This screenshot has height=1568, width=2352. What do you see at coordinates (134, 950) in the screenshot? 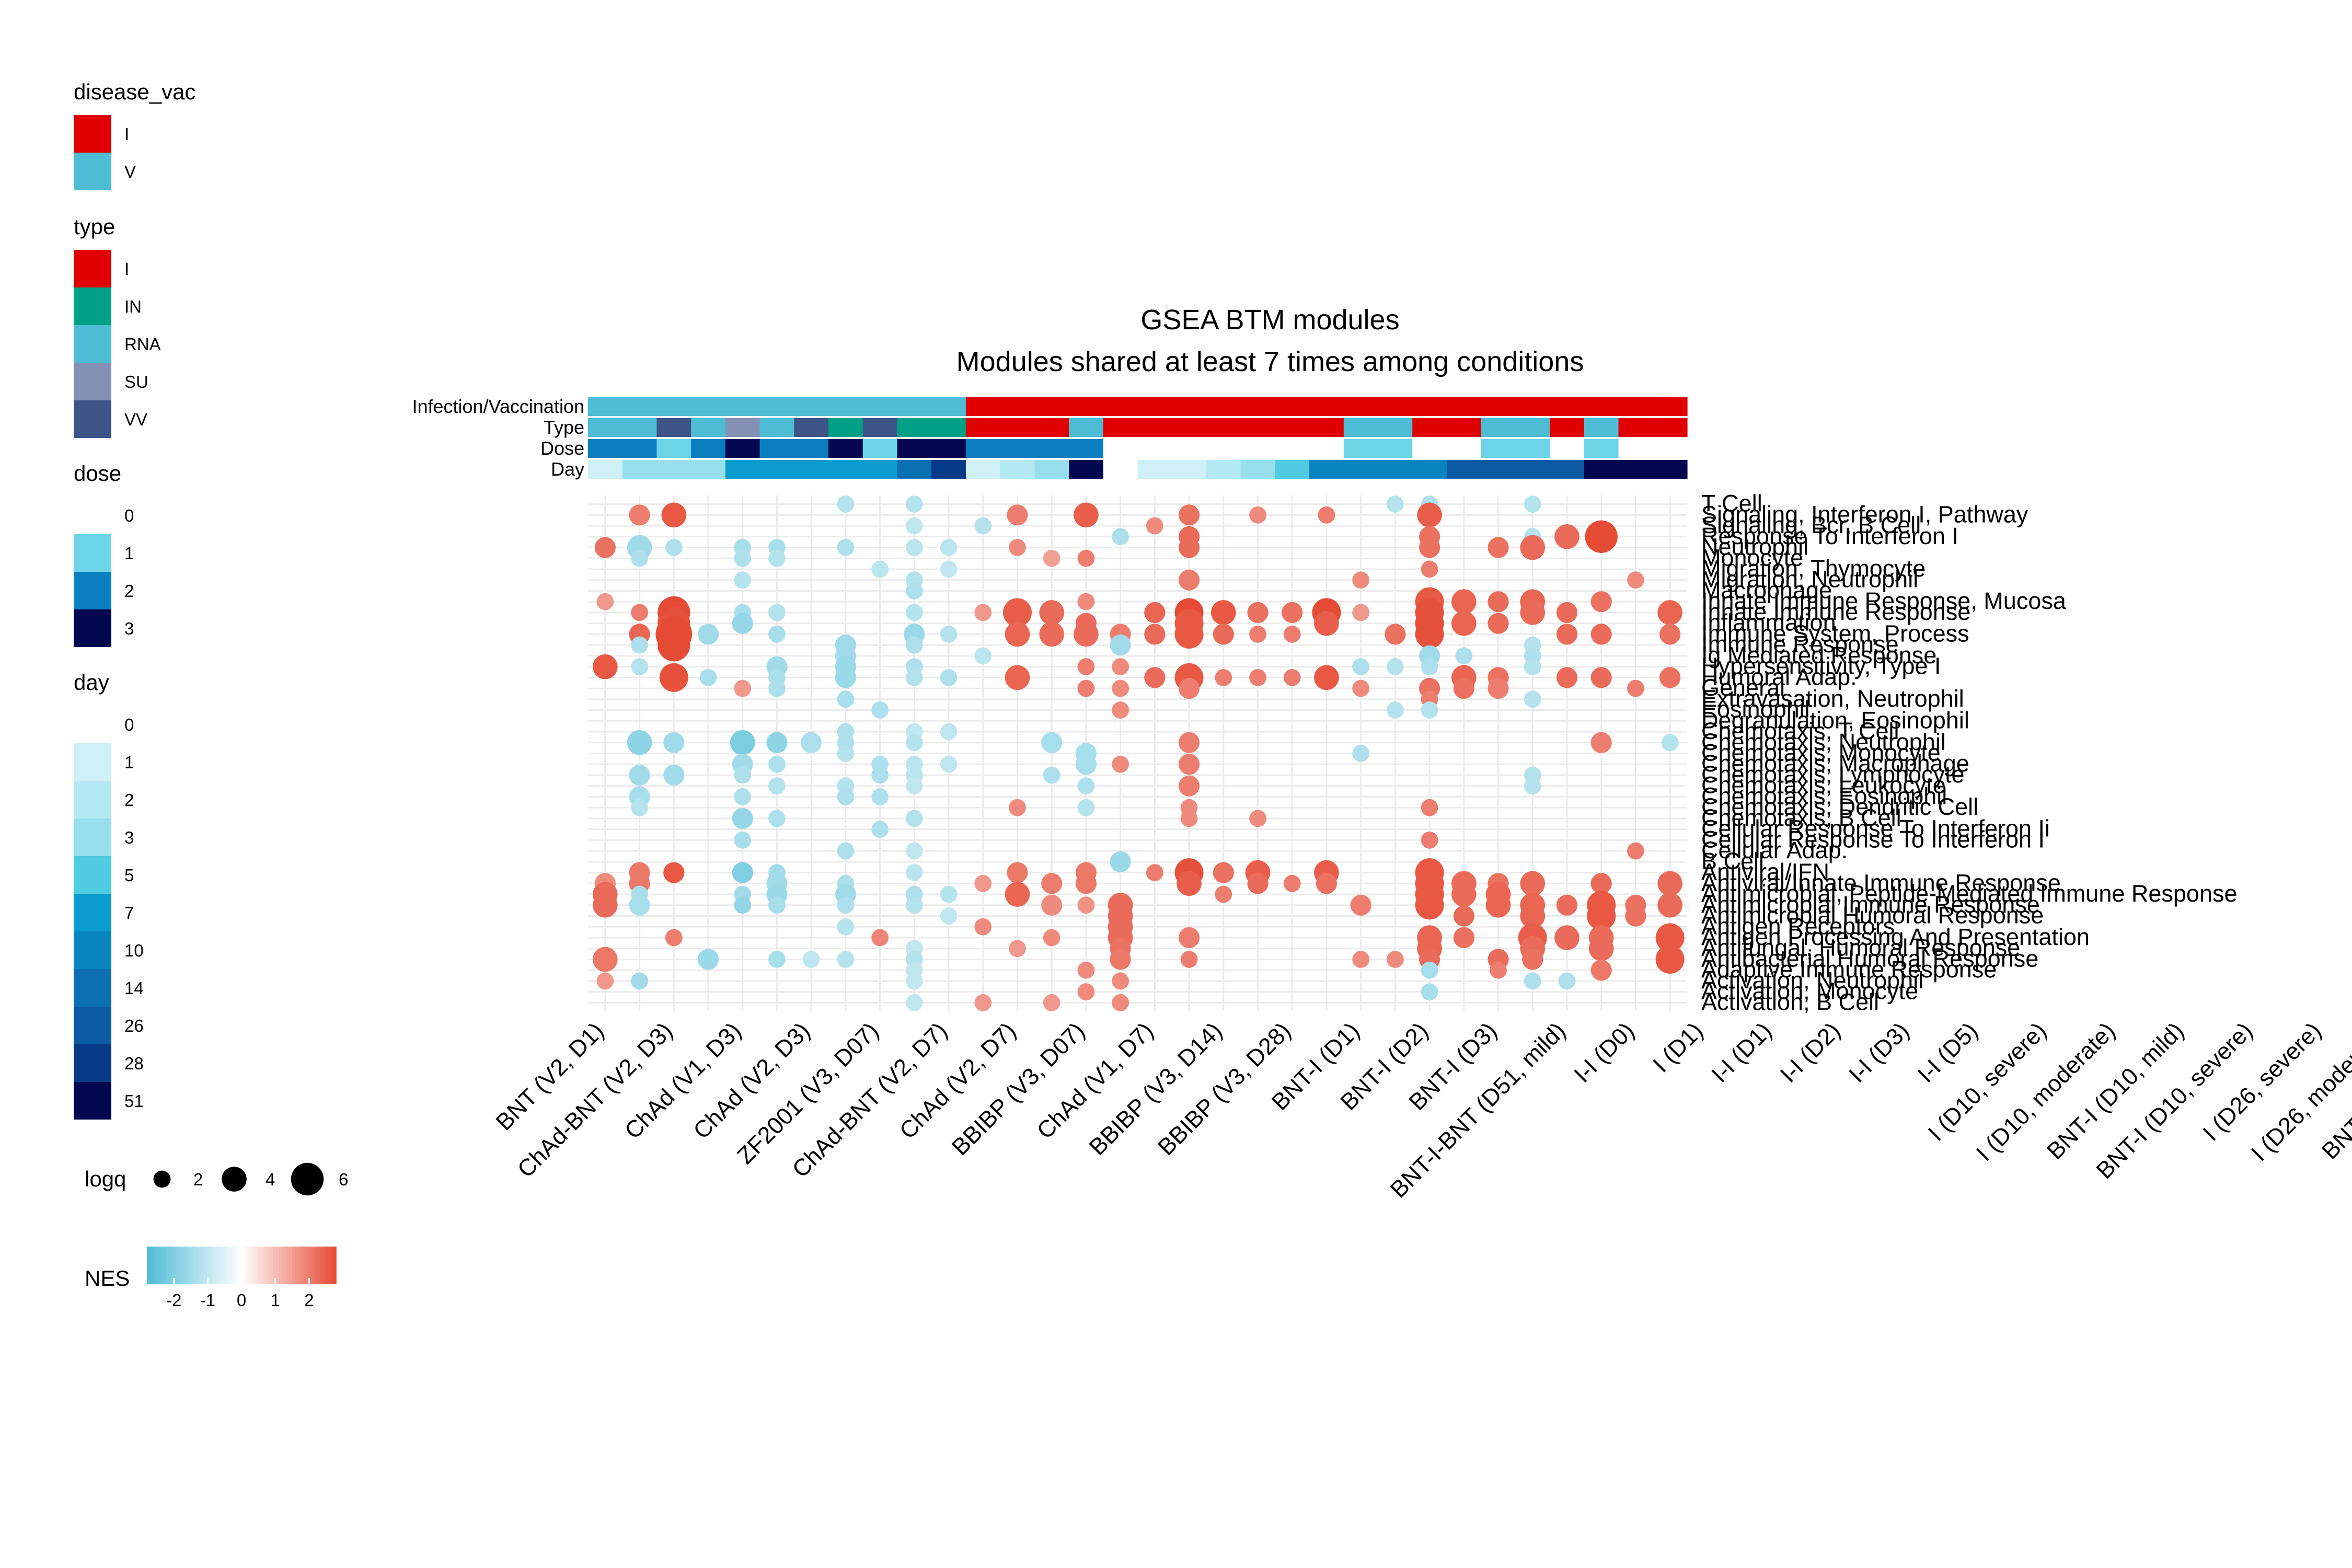
I see `legend-label: 10` at bounding box center [134, 950].